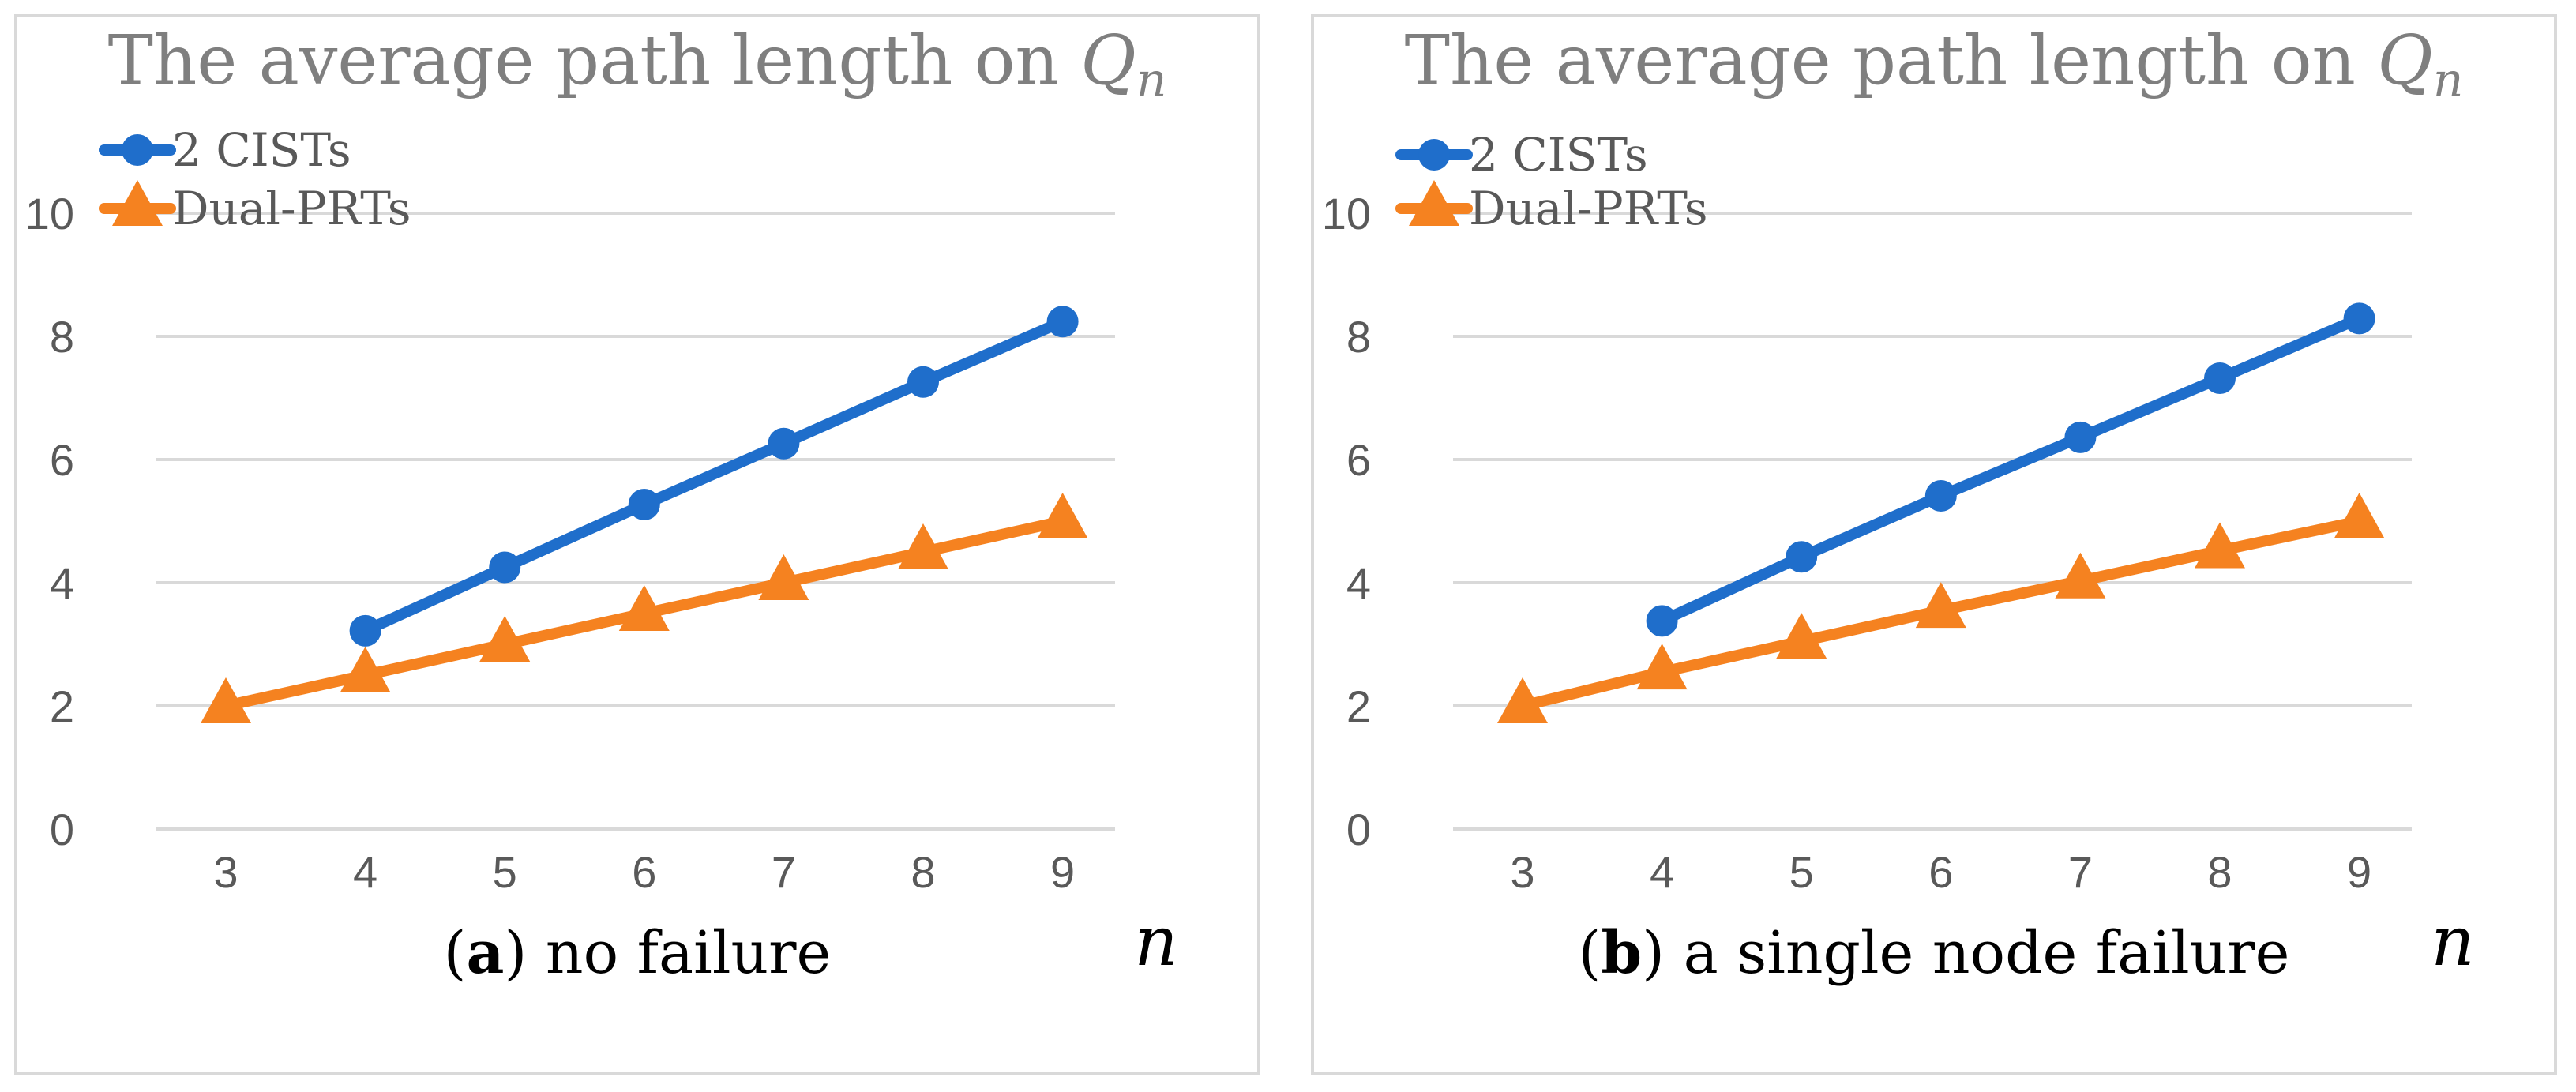 This screenshot has width=2576, height=1092. I want to click on caption-text: a single node failure, so click(1987, 953).